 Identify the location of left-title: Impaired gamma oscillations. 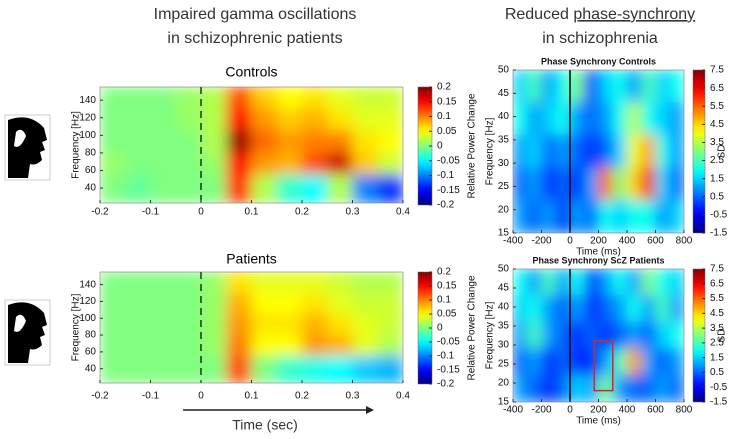
(255, 14).